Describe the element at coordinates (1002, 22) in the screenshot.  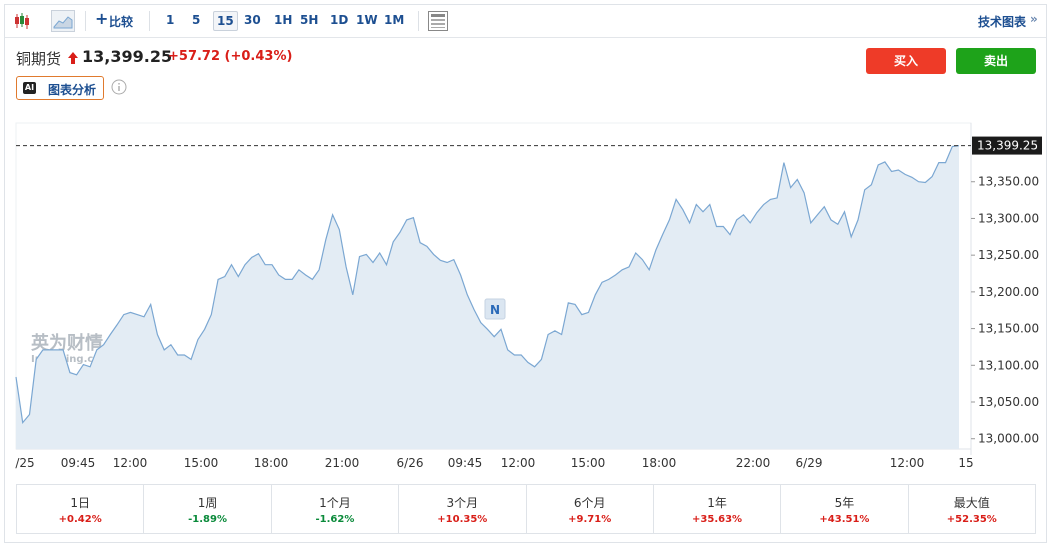
I see `technical-chart-link: 技术图表` at that location.